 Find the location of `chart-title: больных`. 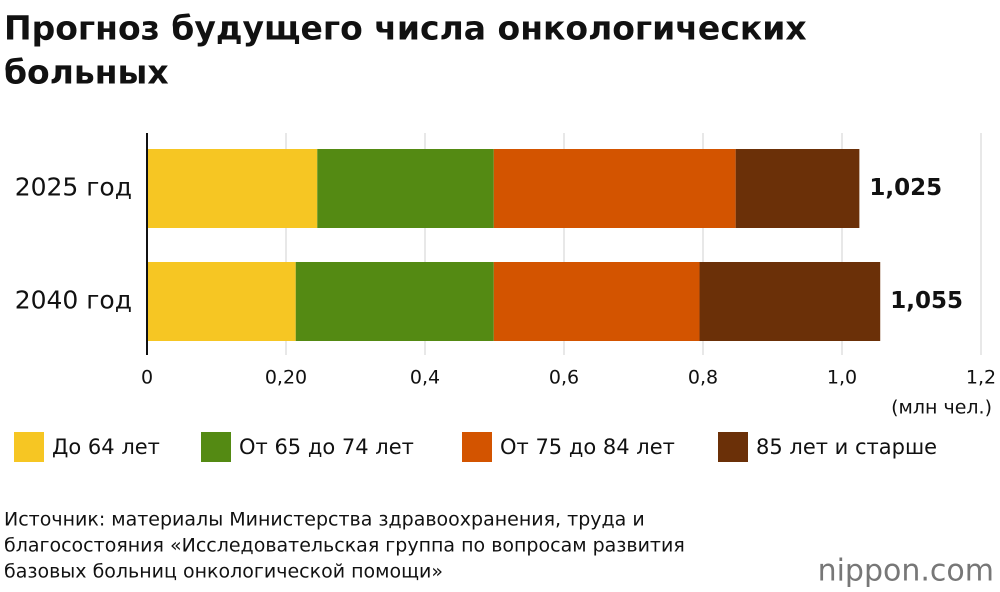

chart-title: больных is located at coordinates (86, 72).